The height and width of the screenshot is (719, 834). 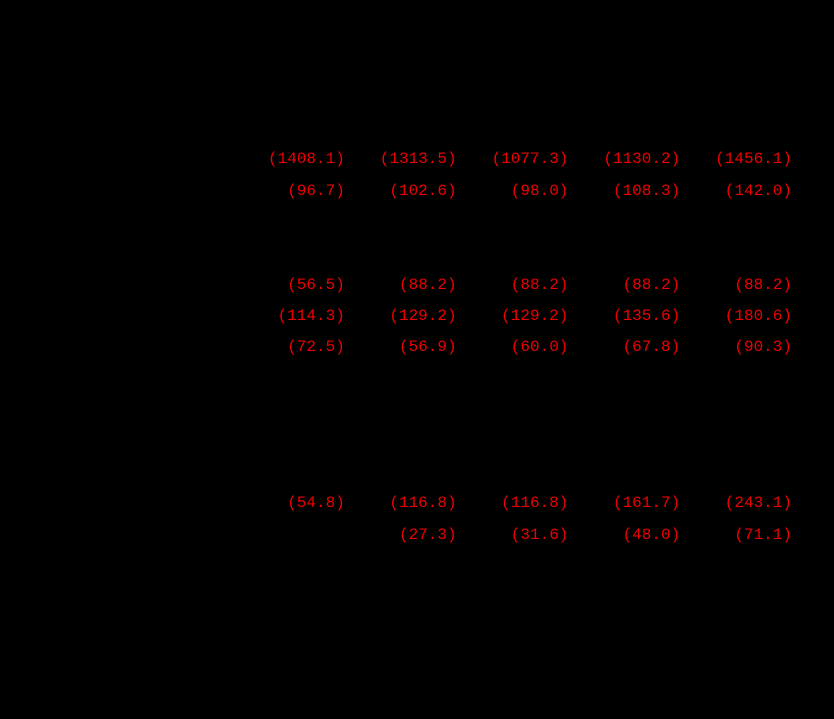 I want to click on table-row: (96.7) (102.6) (98.0) (108.3) (142.0), so click(x=513, y=191).